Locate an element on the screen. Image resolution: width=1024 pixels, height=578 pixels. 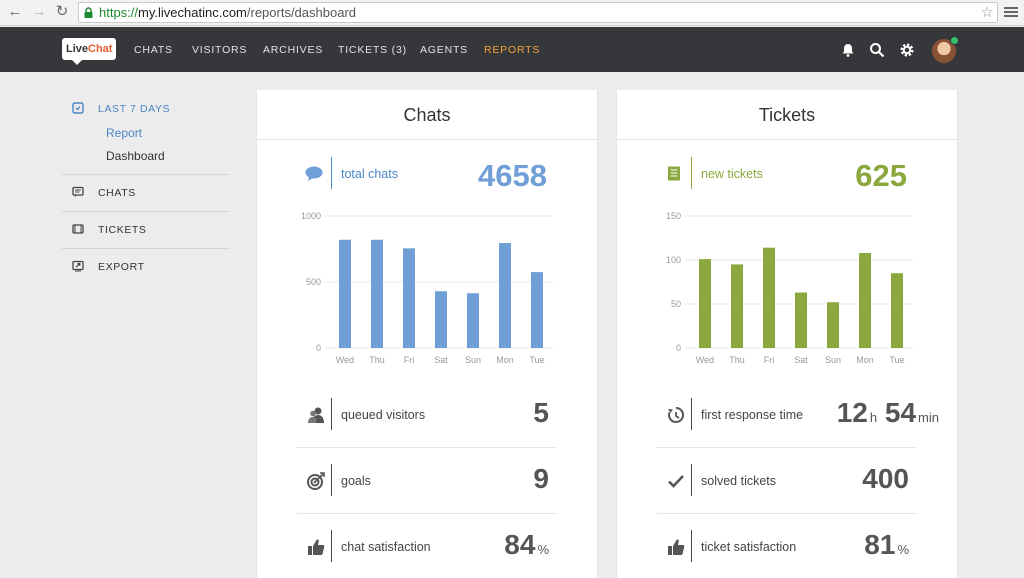
x-tick-label: Mon is located at coordinates (865, 360).